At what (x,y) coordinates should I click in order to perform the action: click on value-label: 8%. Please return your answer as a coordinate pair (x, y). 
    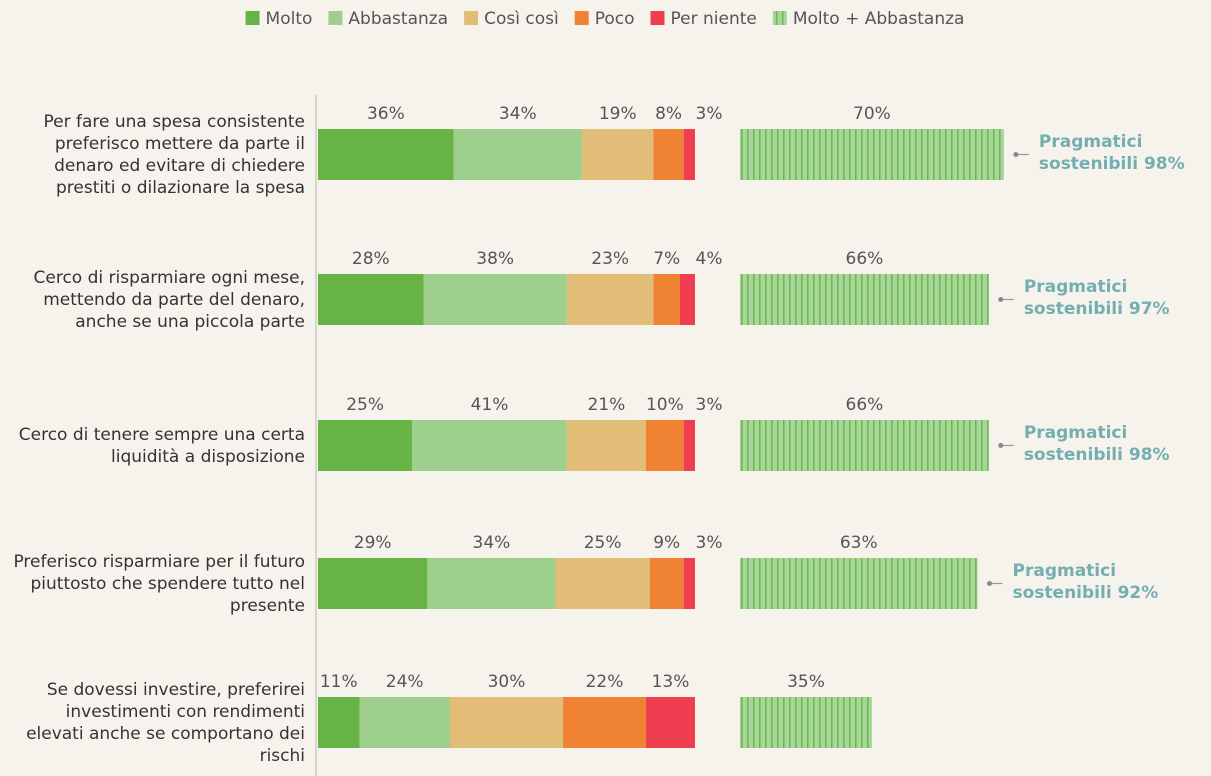
    Looking at the image, I should click on (668, 114).